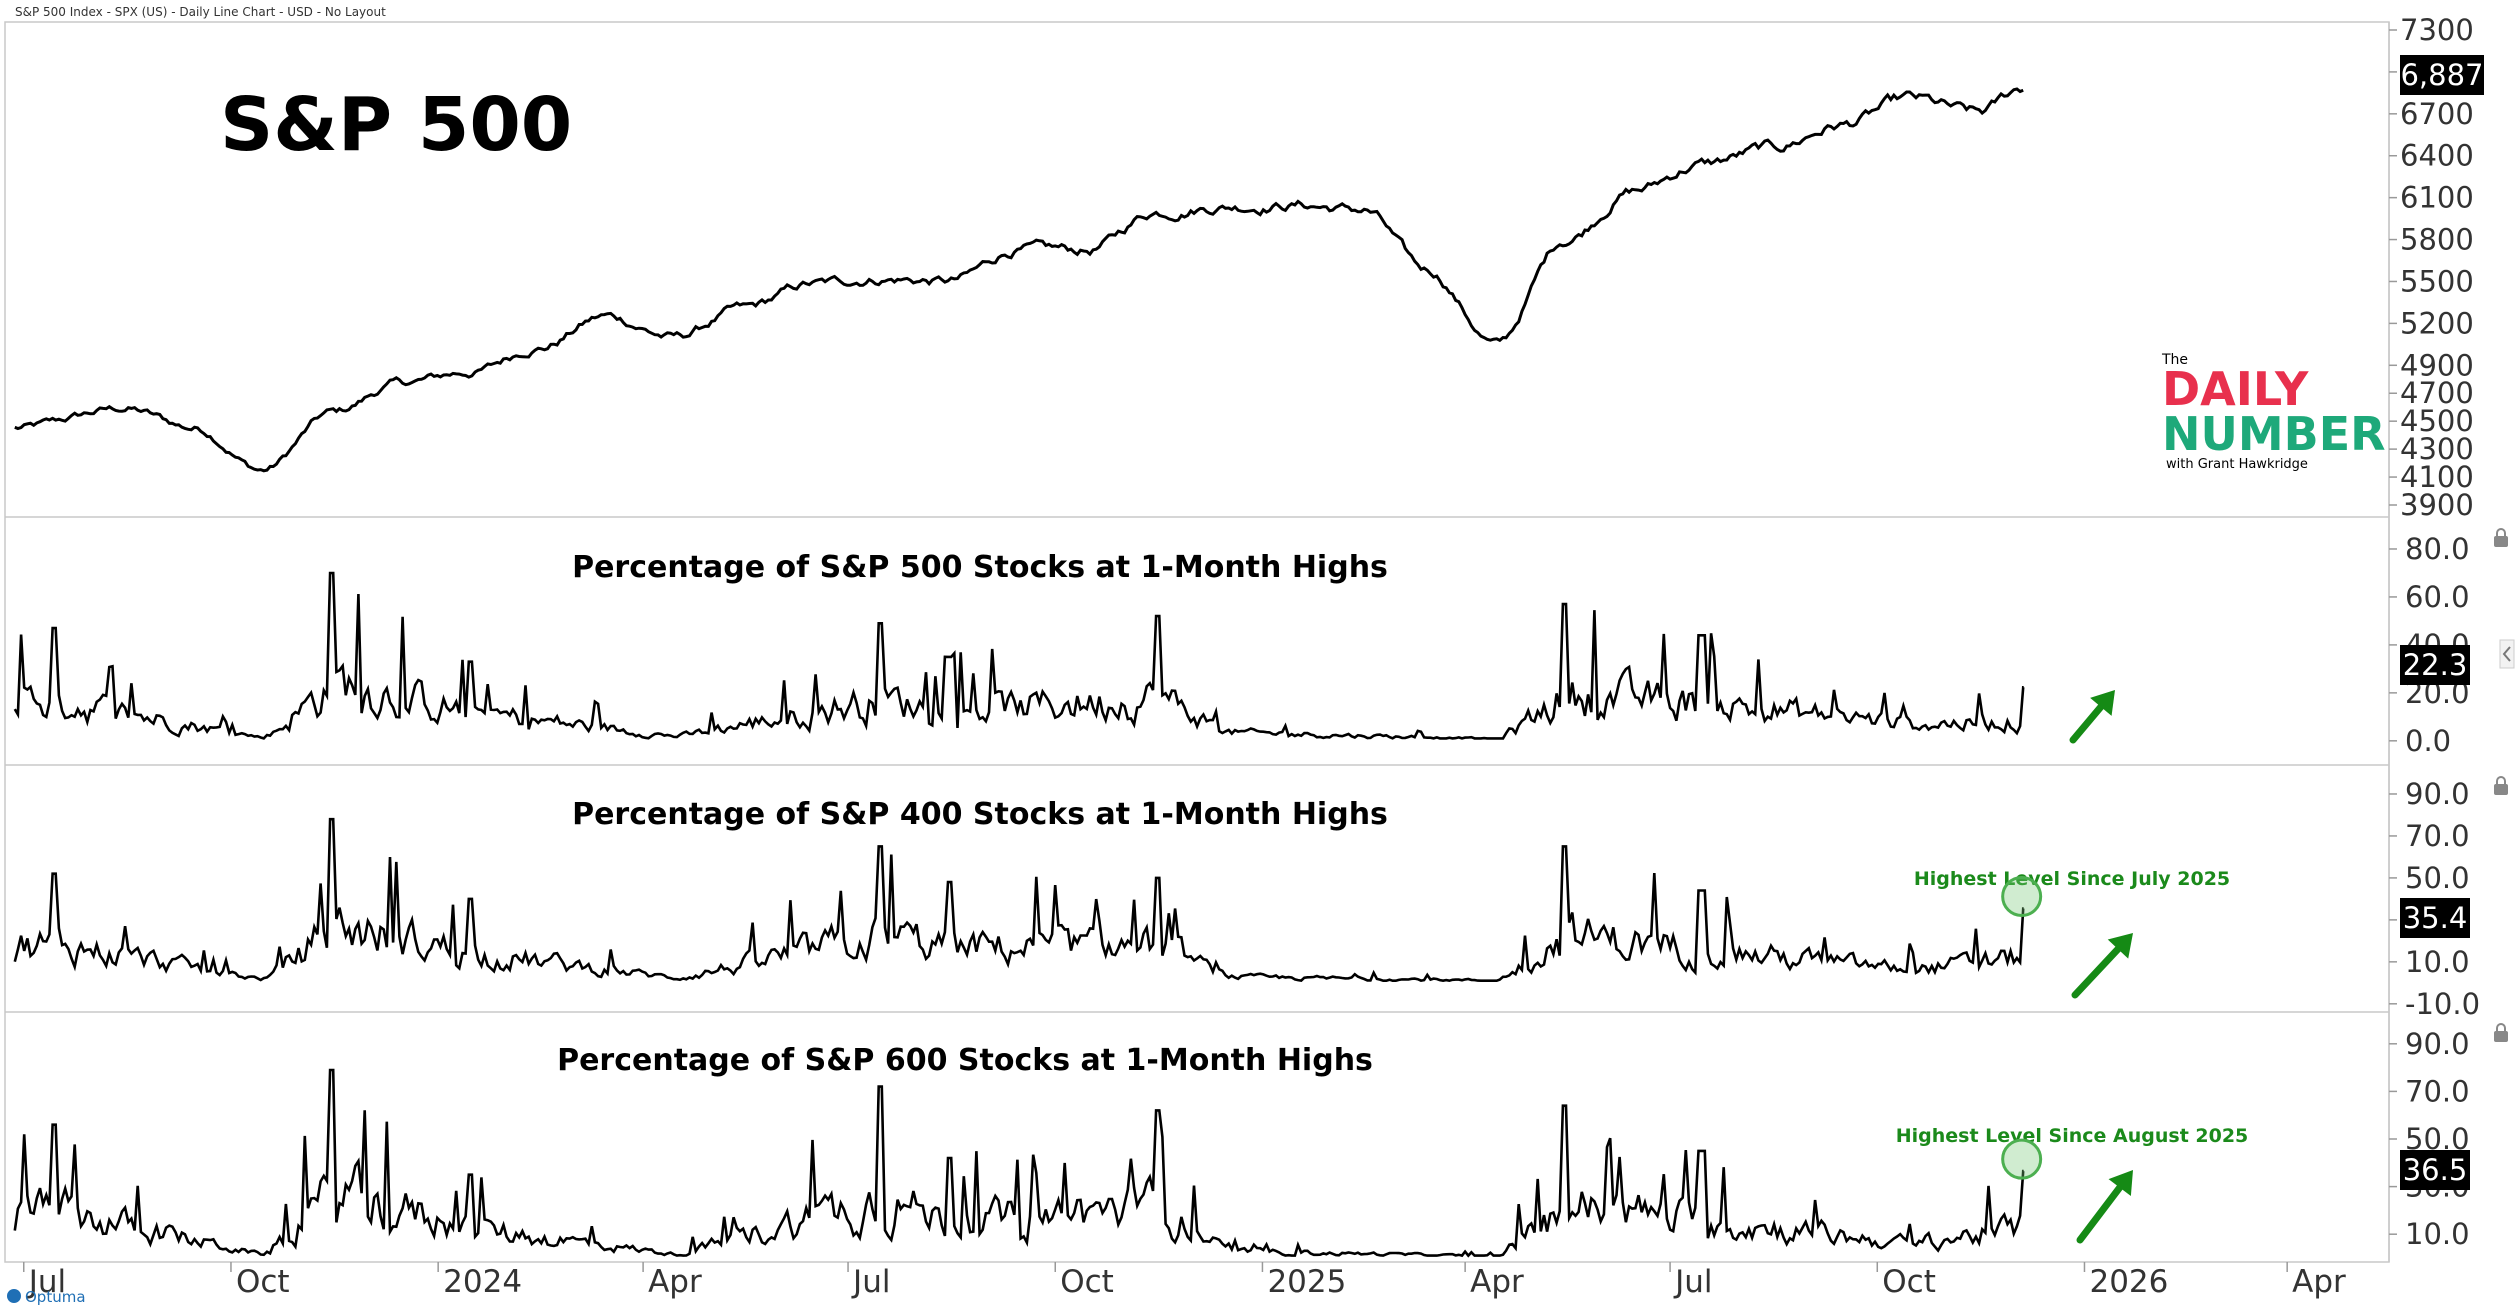 This screenshot has height=1307, width=2518. What do you see at coordinates (2237, 464) in the screenshot?
I see `logo-byline: with Grant Hawkridge` at bounding box center [2237, 464].